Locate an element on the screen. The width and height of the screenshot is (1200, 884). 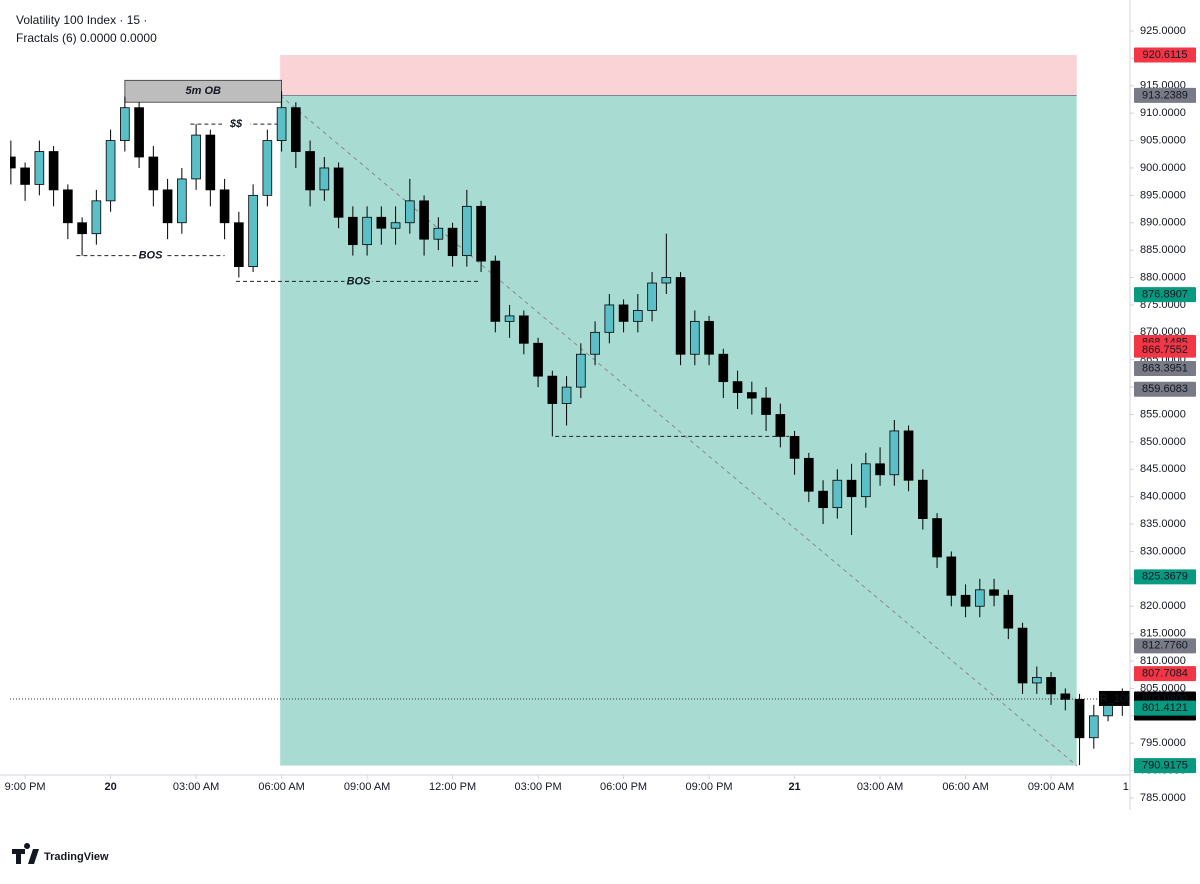
y-tick-label: 850.0000 is located at coordinates (1163, 442).